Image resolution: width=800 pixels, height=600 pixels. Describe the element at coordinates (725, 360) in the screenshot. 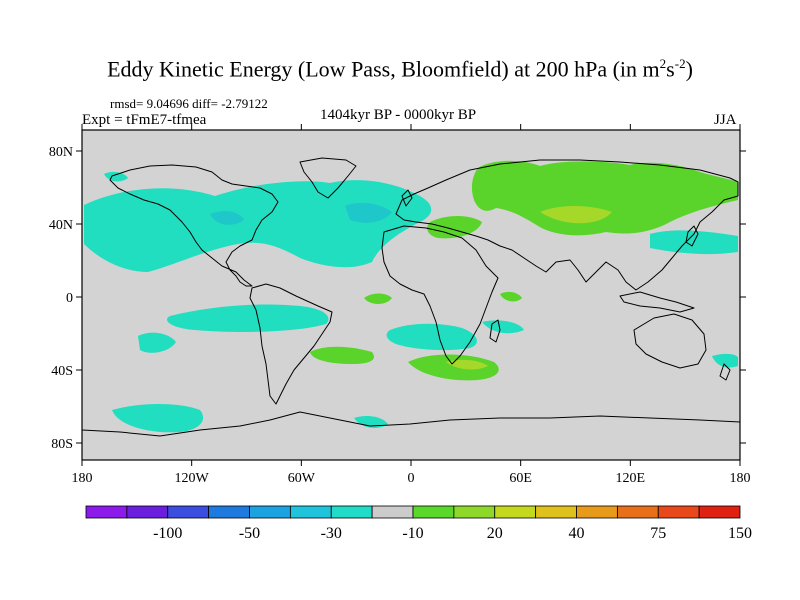

I see `teal-patch-southern-ocean-east` at that location.